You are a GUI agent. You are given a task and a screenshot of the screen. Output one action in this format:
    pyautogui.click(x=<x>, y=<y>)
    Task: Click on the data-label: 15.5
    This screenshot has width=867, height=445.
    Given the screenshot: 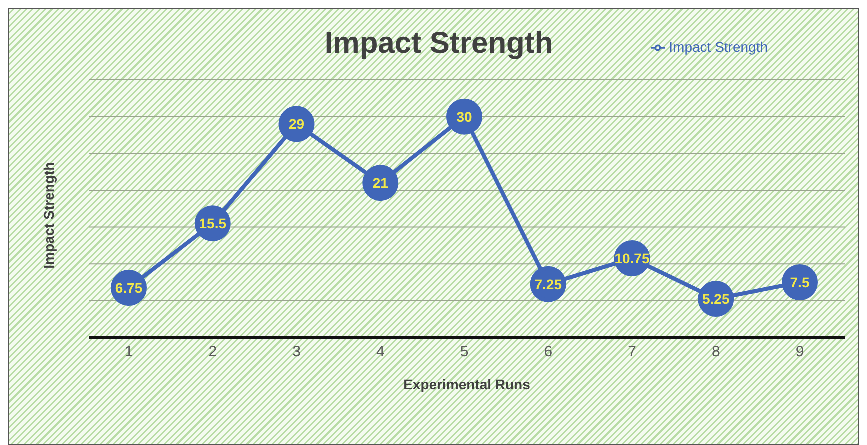 What is the action you would take?
    pyautogui.click(x=213, y=224)
    